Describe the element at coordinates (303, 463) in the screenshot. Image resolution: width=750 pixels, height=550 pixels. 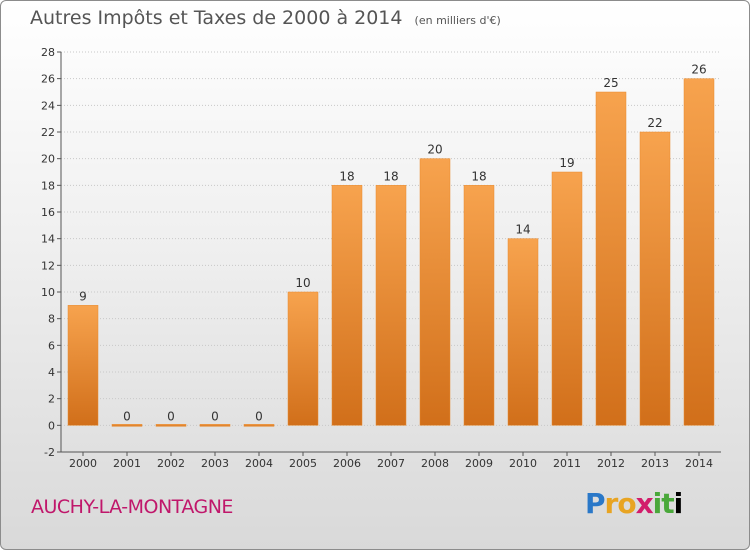
I see `x-tick-label-2005: 2005` at that location.